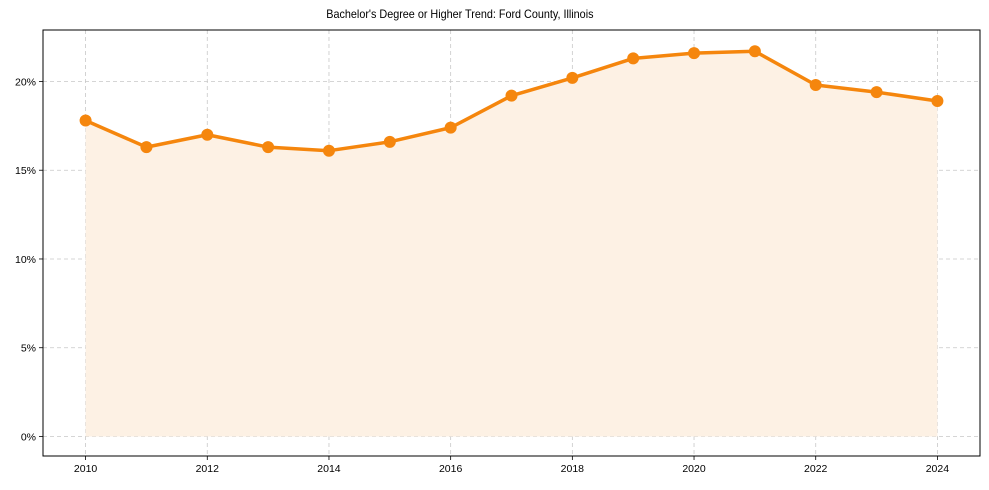 The height and width of the screenshot is (490, 989). Describe the element at coordinates (28, 349) in the screenshot. I see `y-tick-label: 5%` at that location.